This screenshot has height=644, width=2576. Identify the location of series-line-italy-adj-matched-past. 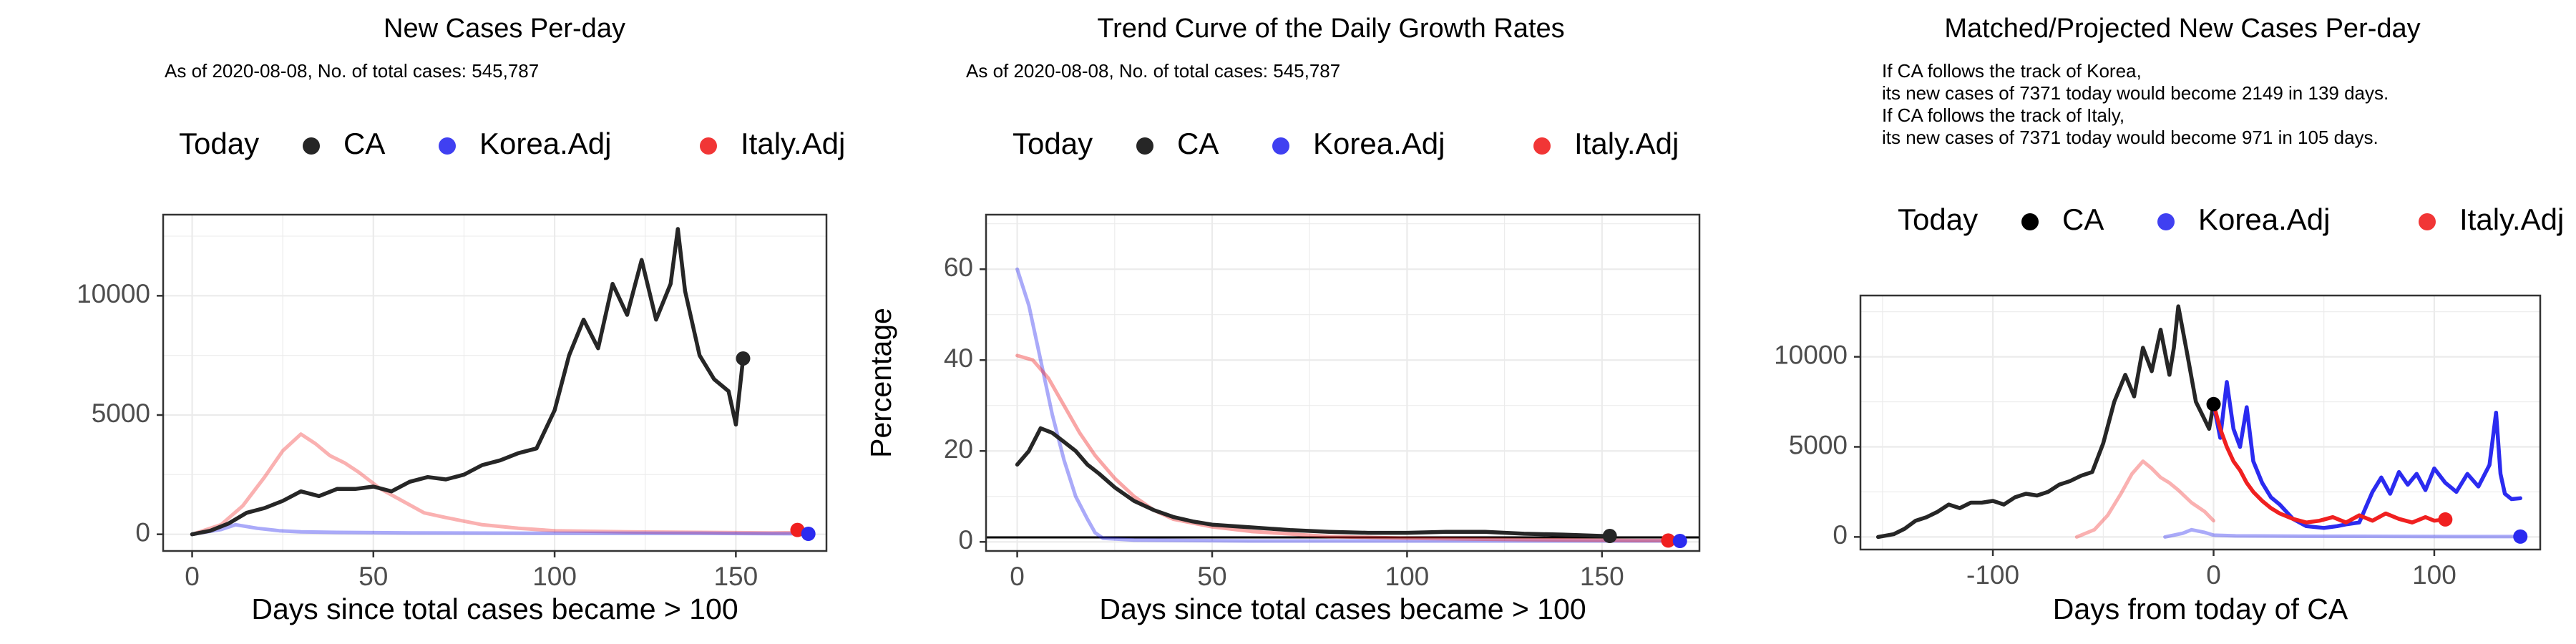
(2144, 499).